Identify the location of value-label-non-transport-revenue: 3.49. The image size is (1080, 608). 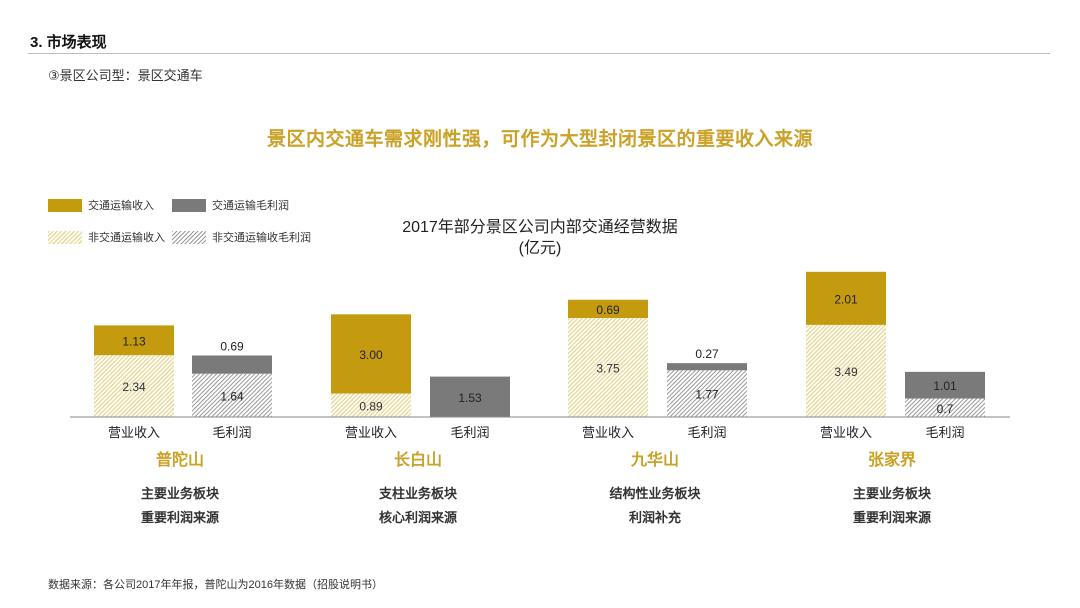
(846, 372).